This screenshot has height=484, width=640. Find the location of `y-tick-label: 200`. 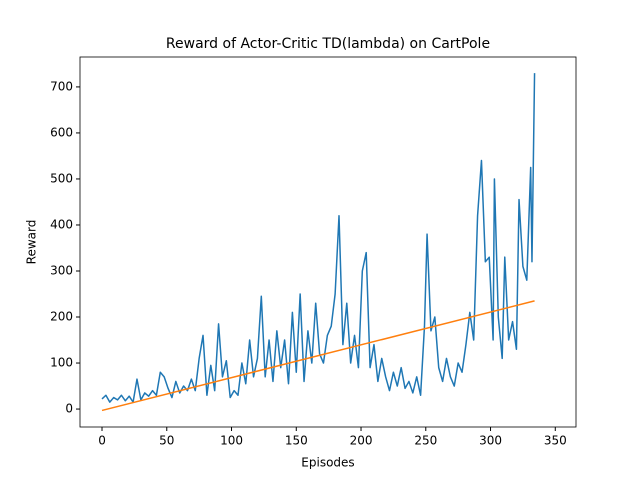

y-tick-label: 200 is located at coordinates (61, 317).